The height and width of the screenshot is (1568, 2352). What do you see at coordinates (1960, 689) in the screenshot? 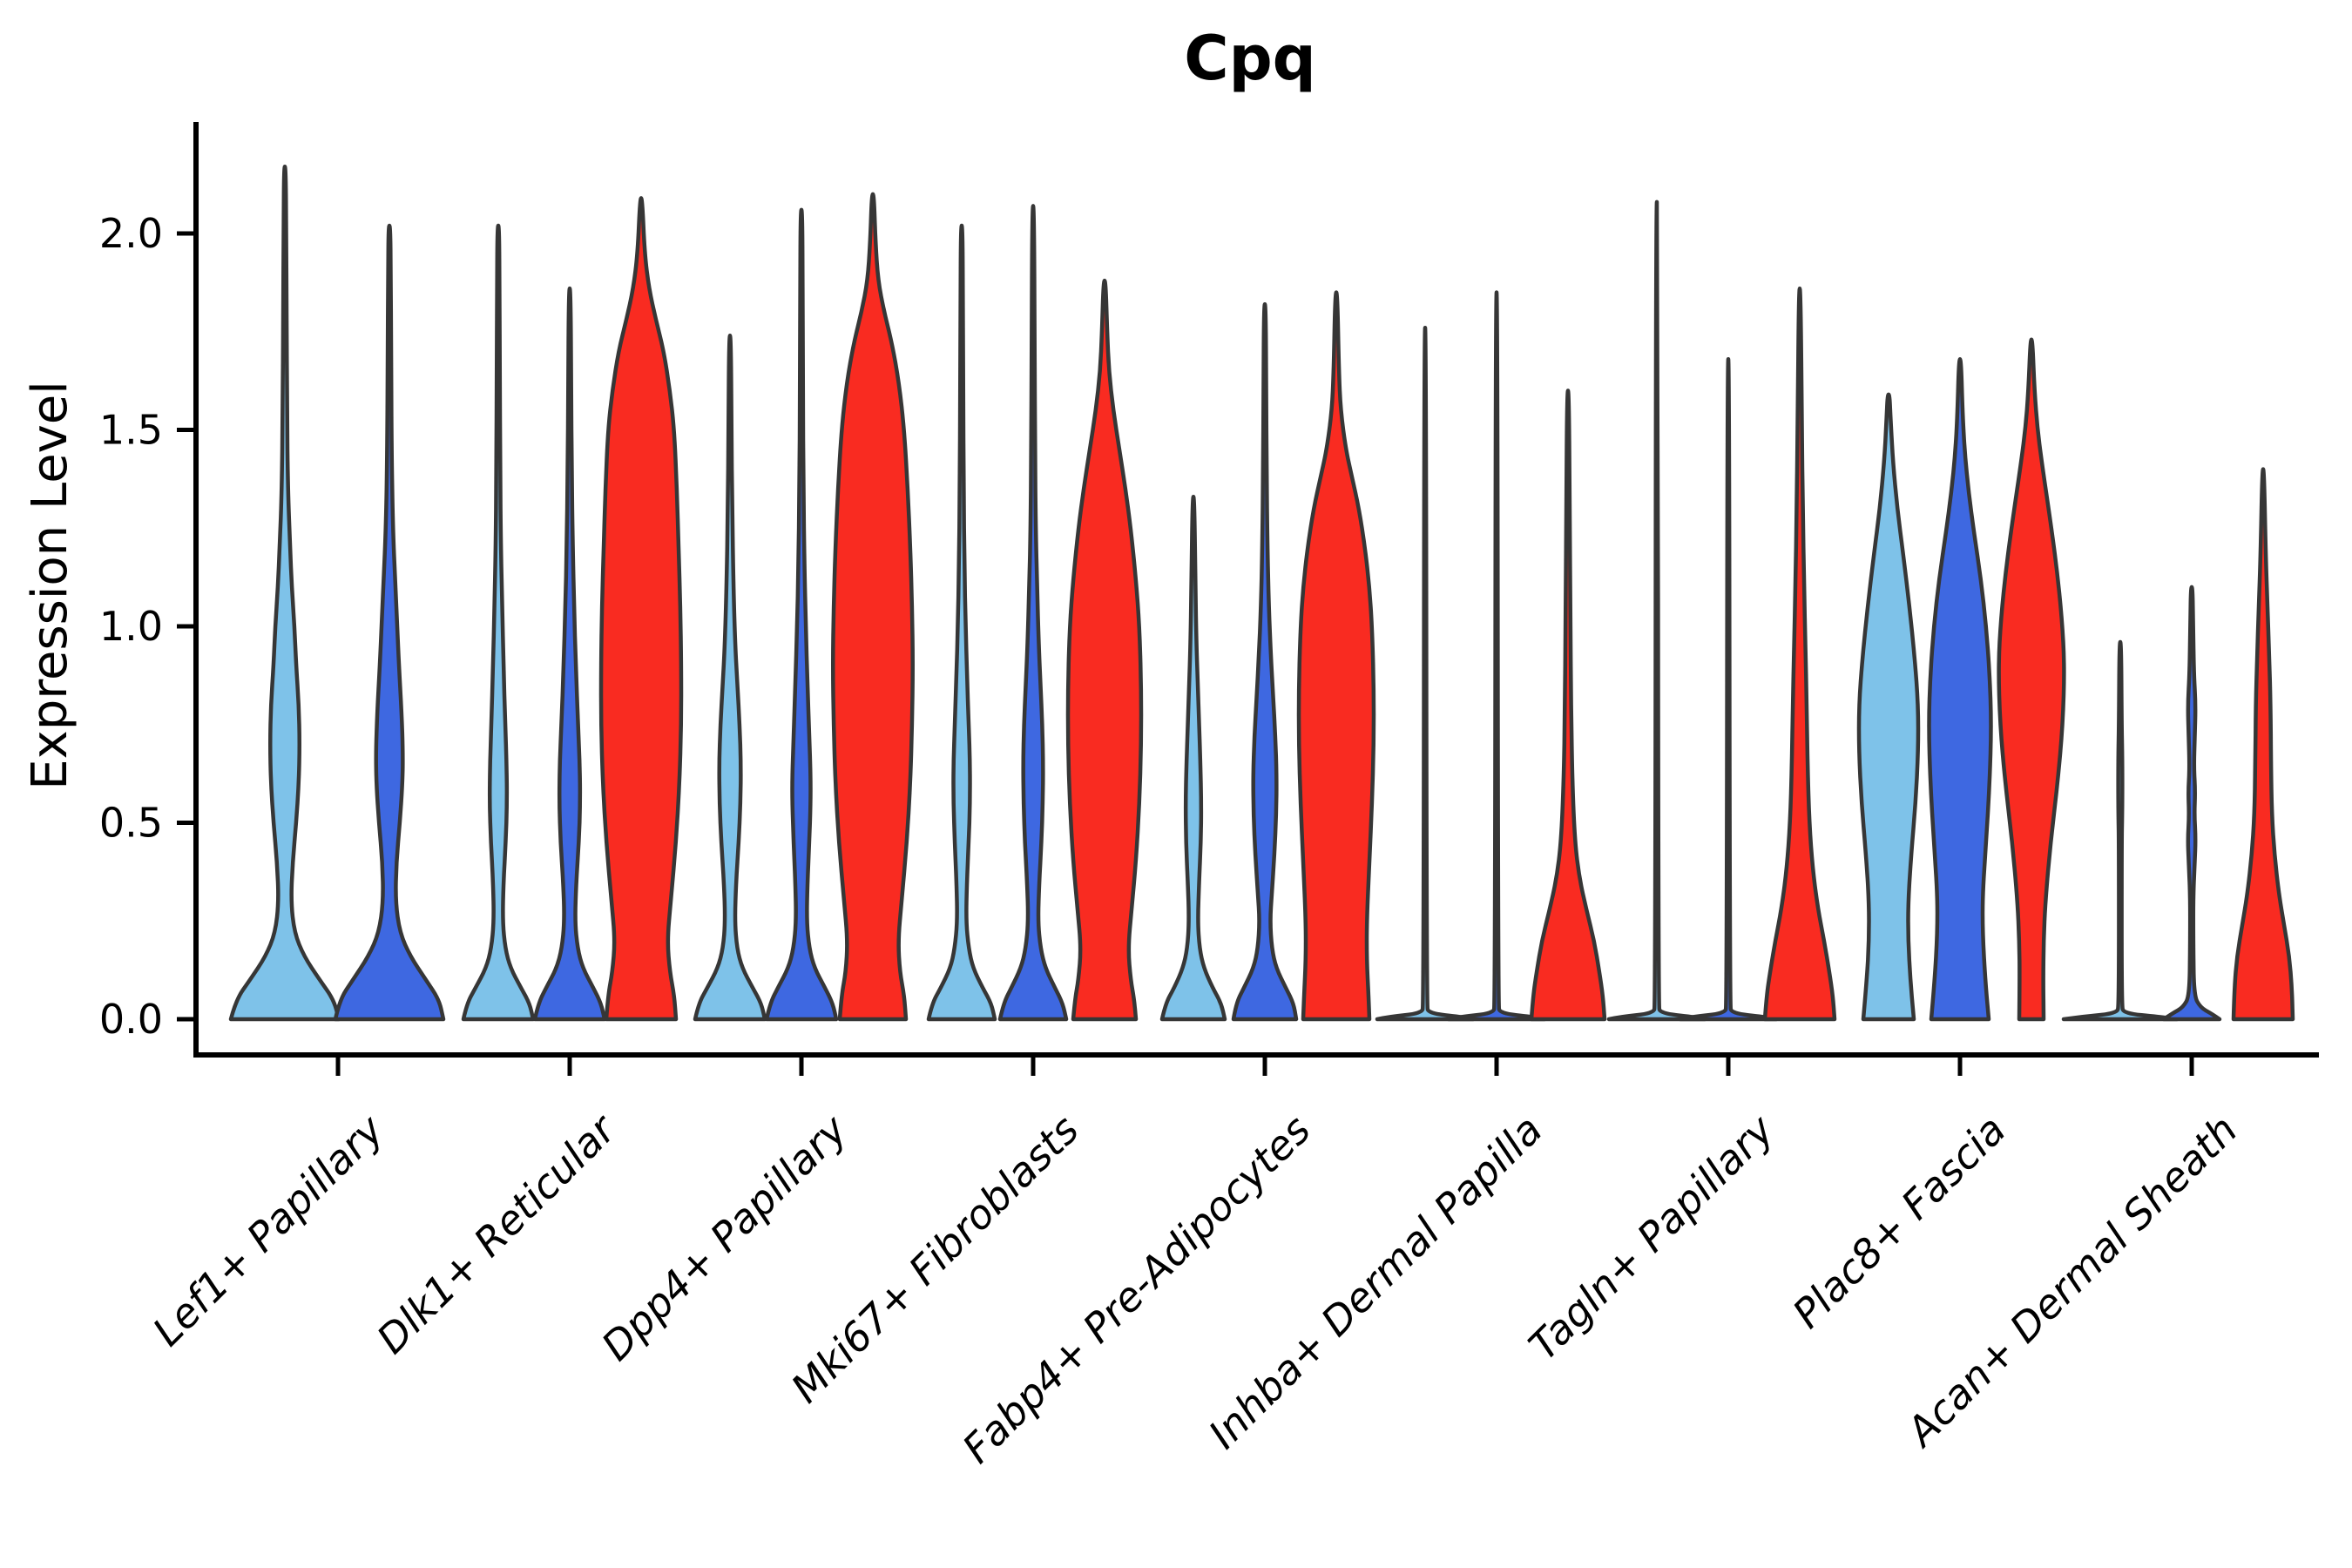
I see `violin-8-royalblue` at bounding box center [1960, 689].